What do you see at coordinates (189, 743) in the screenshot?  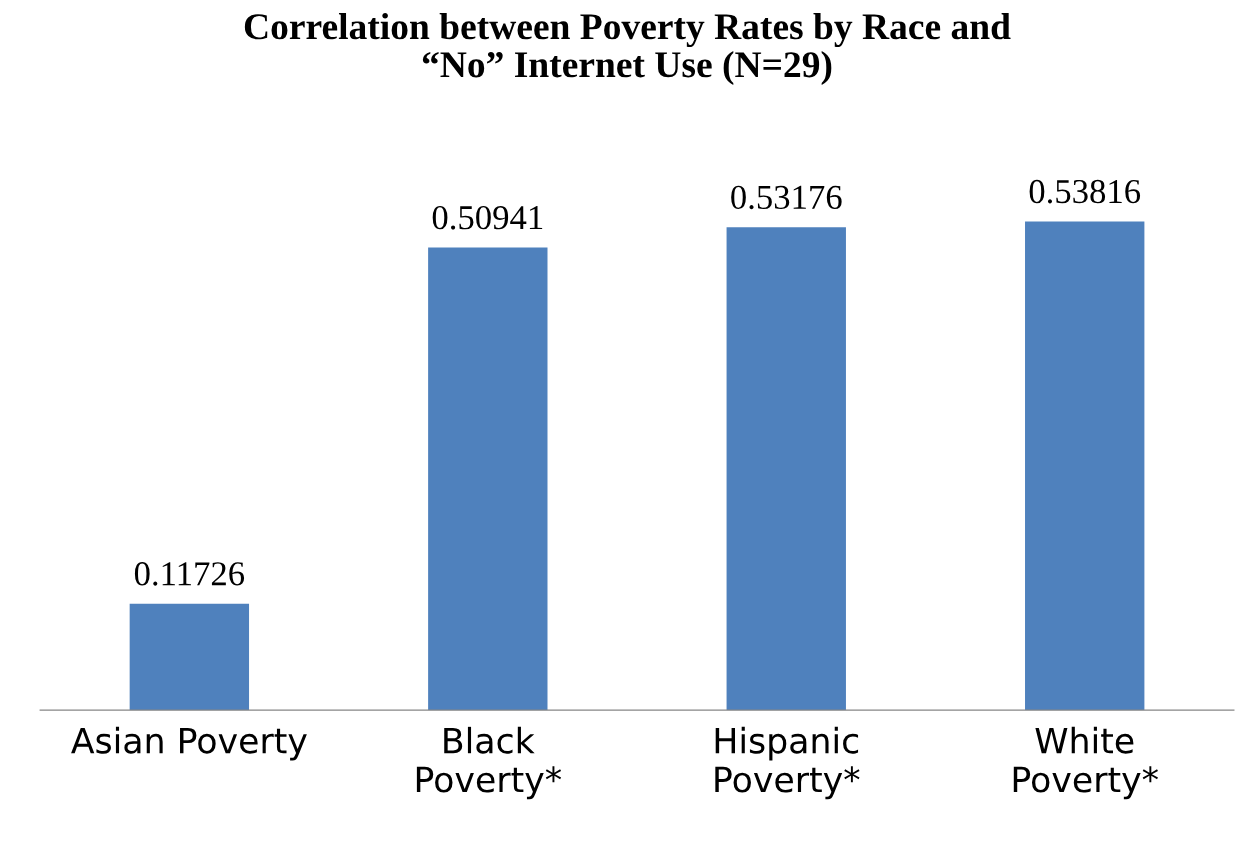 I see `x-tick-label: Asian Poverty` at bounding box center [189, 743].